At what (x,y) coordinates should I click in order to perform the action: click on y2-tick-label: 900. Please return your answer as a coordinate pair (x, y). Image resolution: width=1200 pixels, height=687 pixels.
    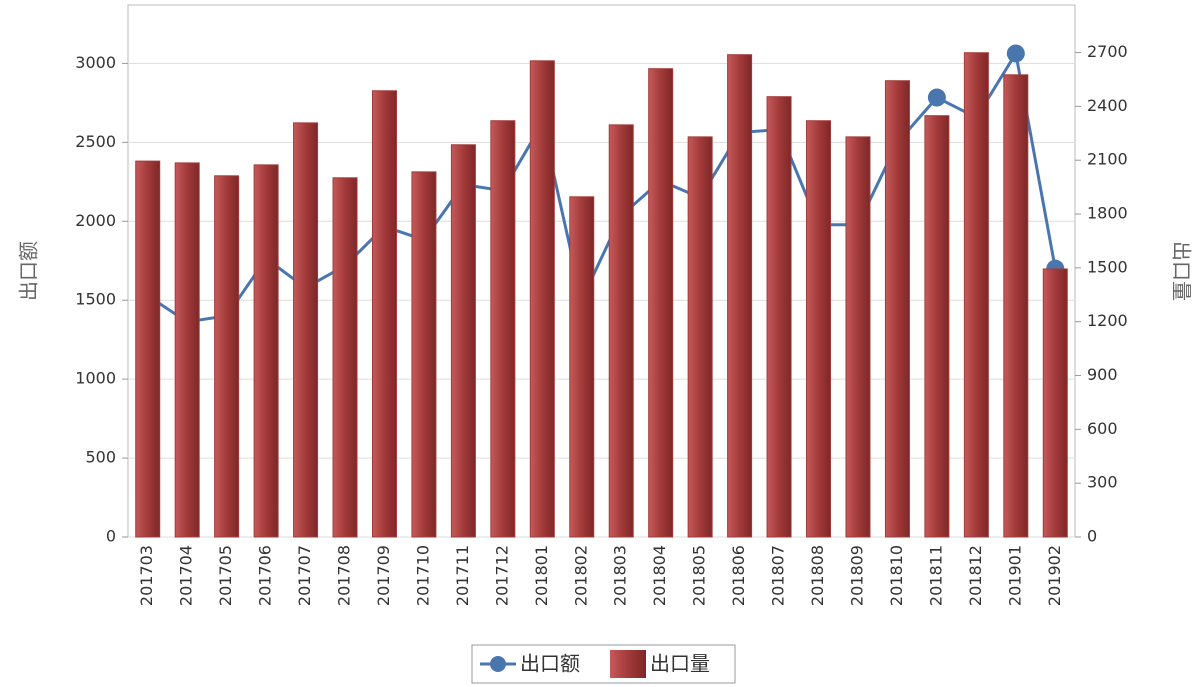
    Looking at the image, I should click on (1102, 374).